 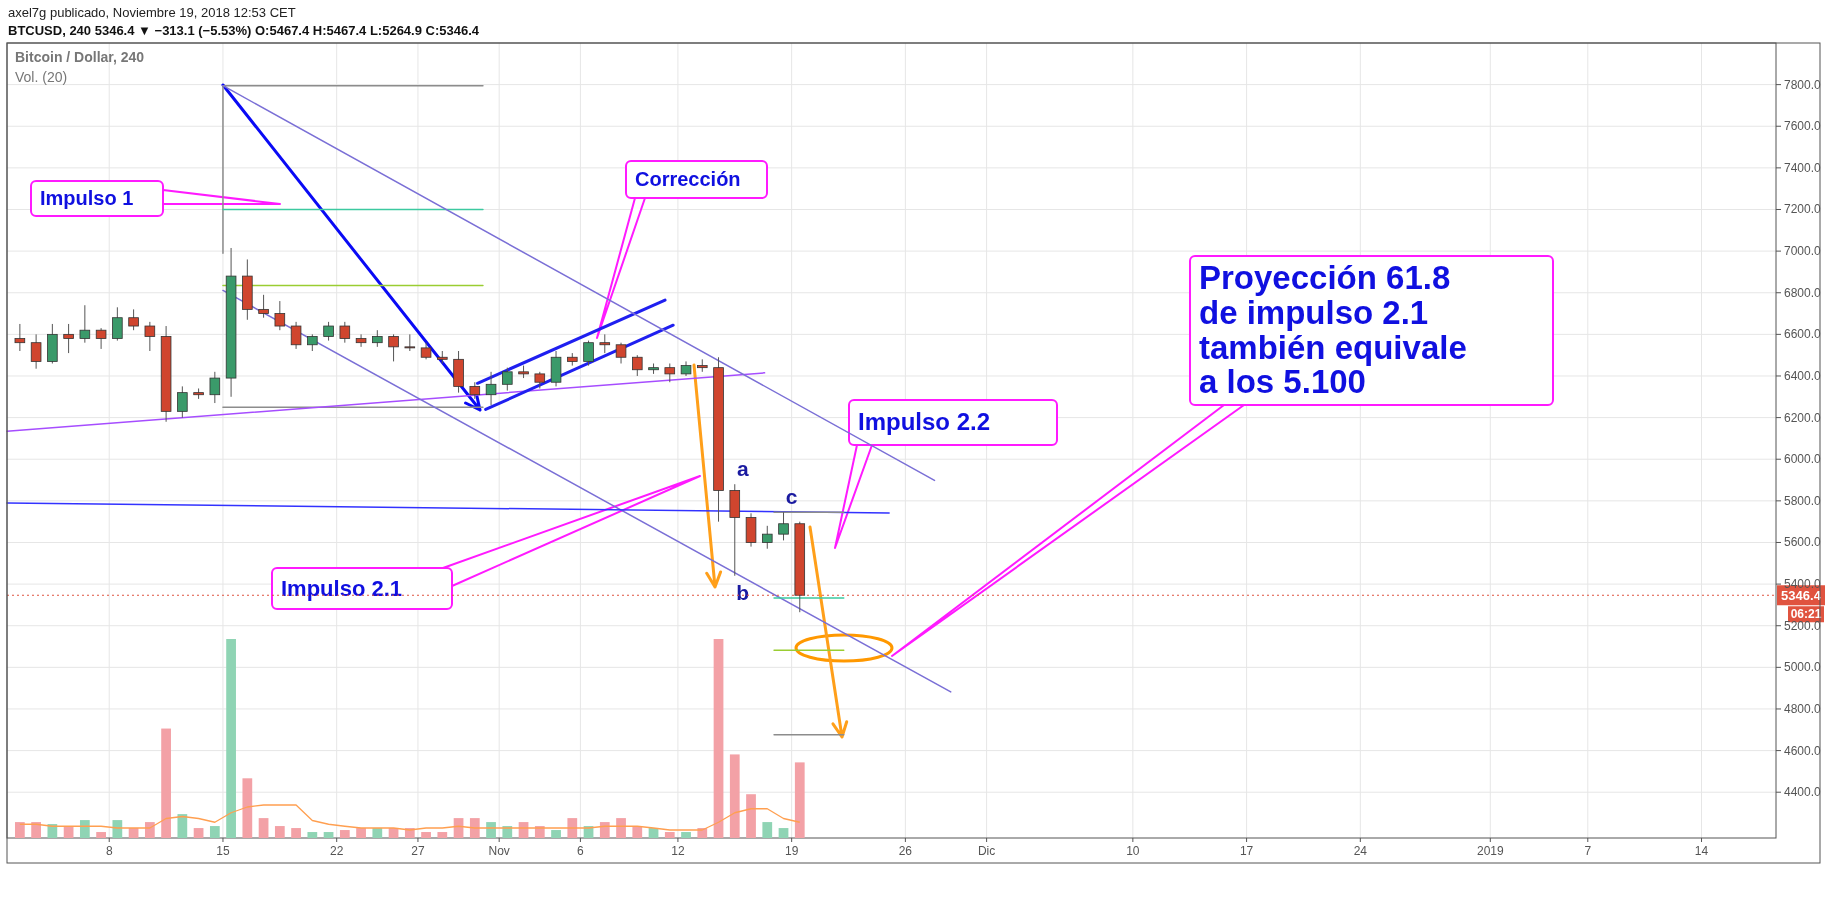 I want to click on text: axel7g publicado, Noviembre 19, 2018 12:53 CET, so click(x=152, y=12).